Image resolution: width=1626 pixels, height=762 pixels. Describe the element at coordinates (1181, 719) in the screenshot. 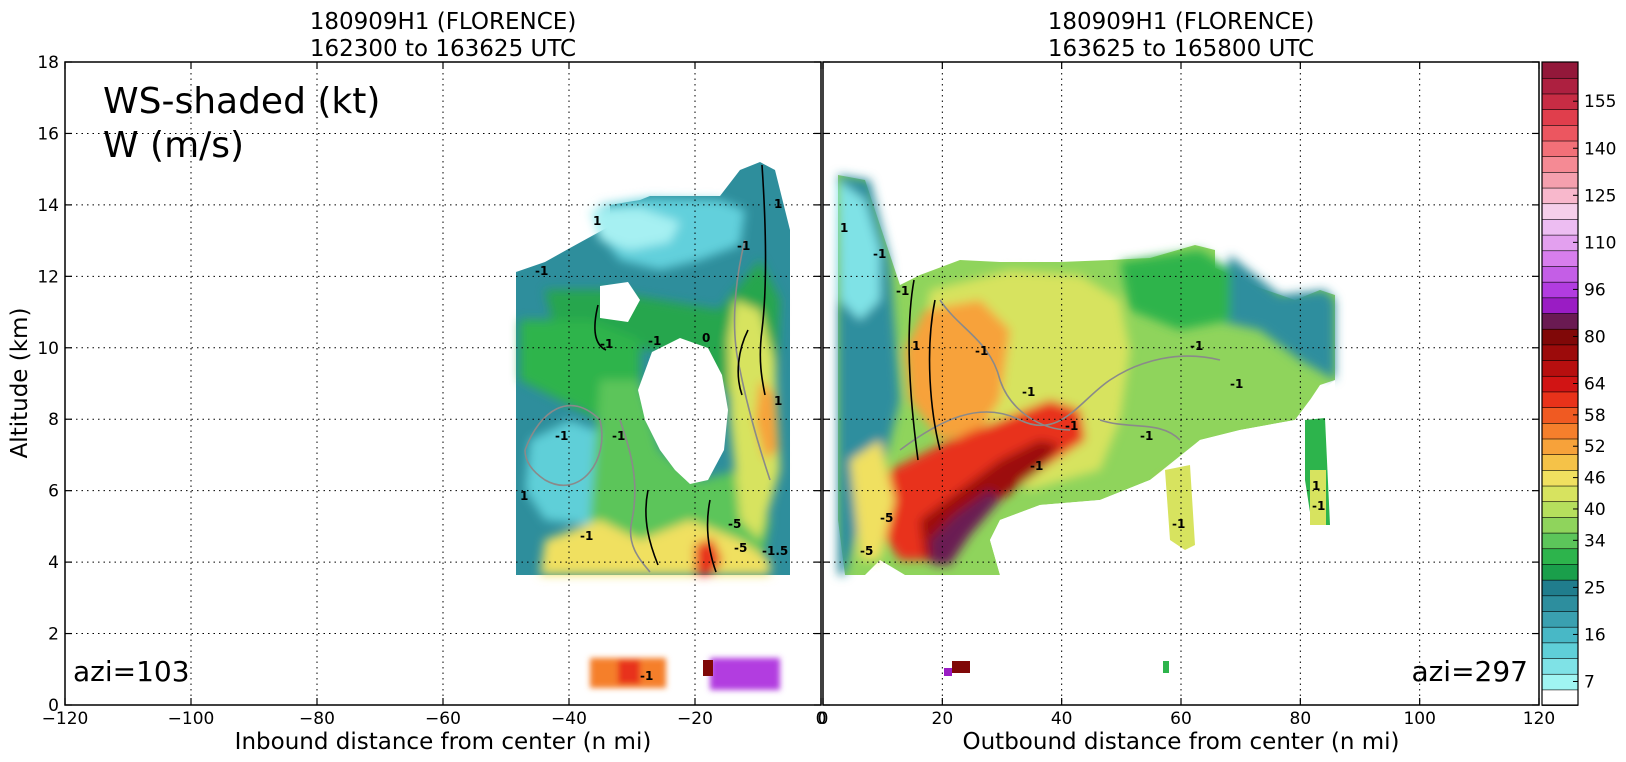

I see `right-x-tick-label: 60` at that location.